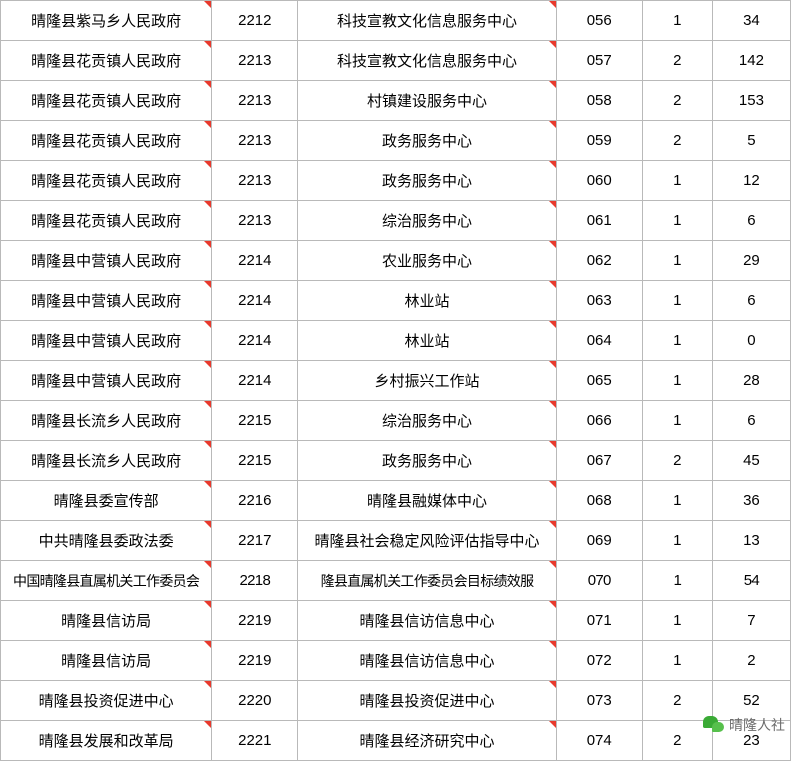 This screenshot has height=761, width=791. Describe the element at coordinates (599, 100) in the screenshot. I see `cell-no: 058` at that location.